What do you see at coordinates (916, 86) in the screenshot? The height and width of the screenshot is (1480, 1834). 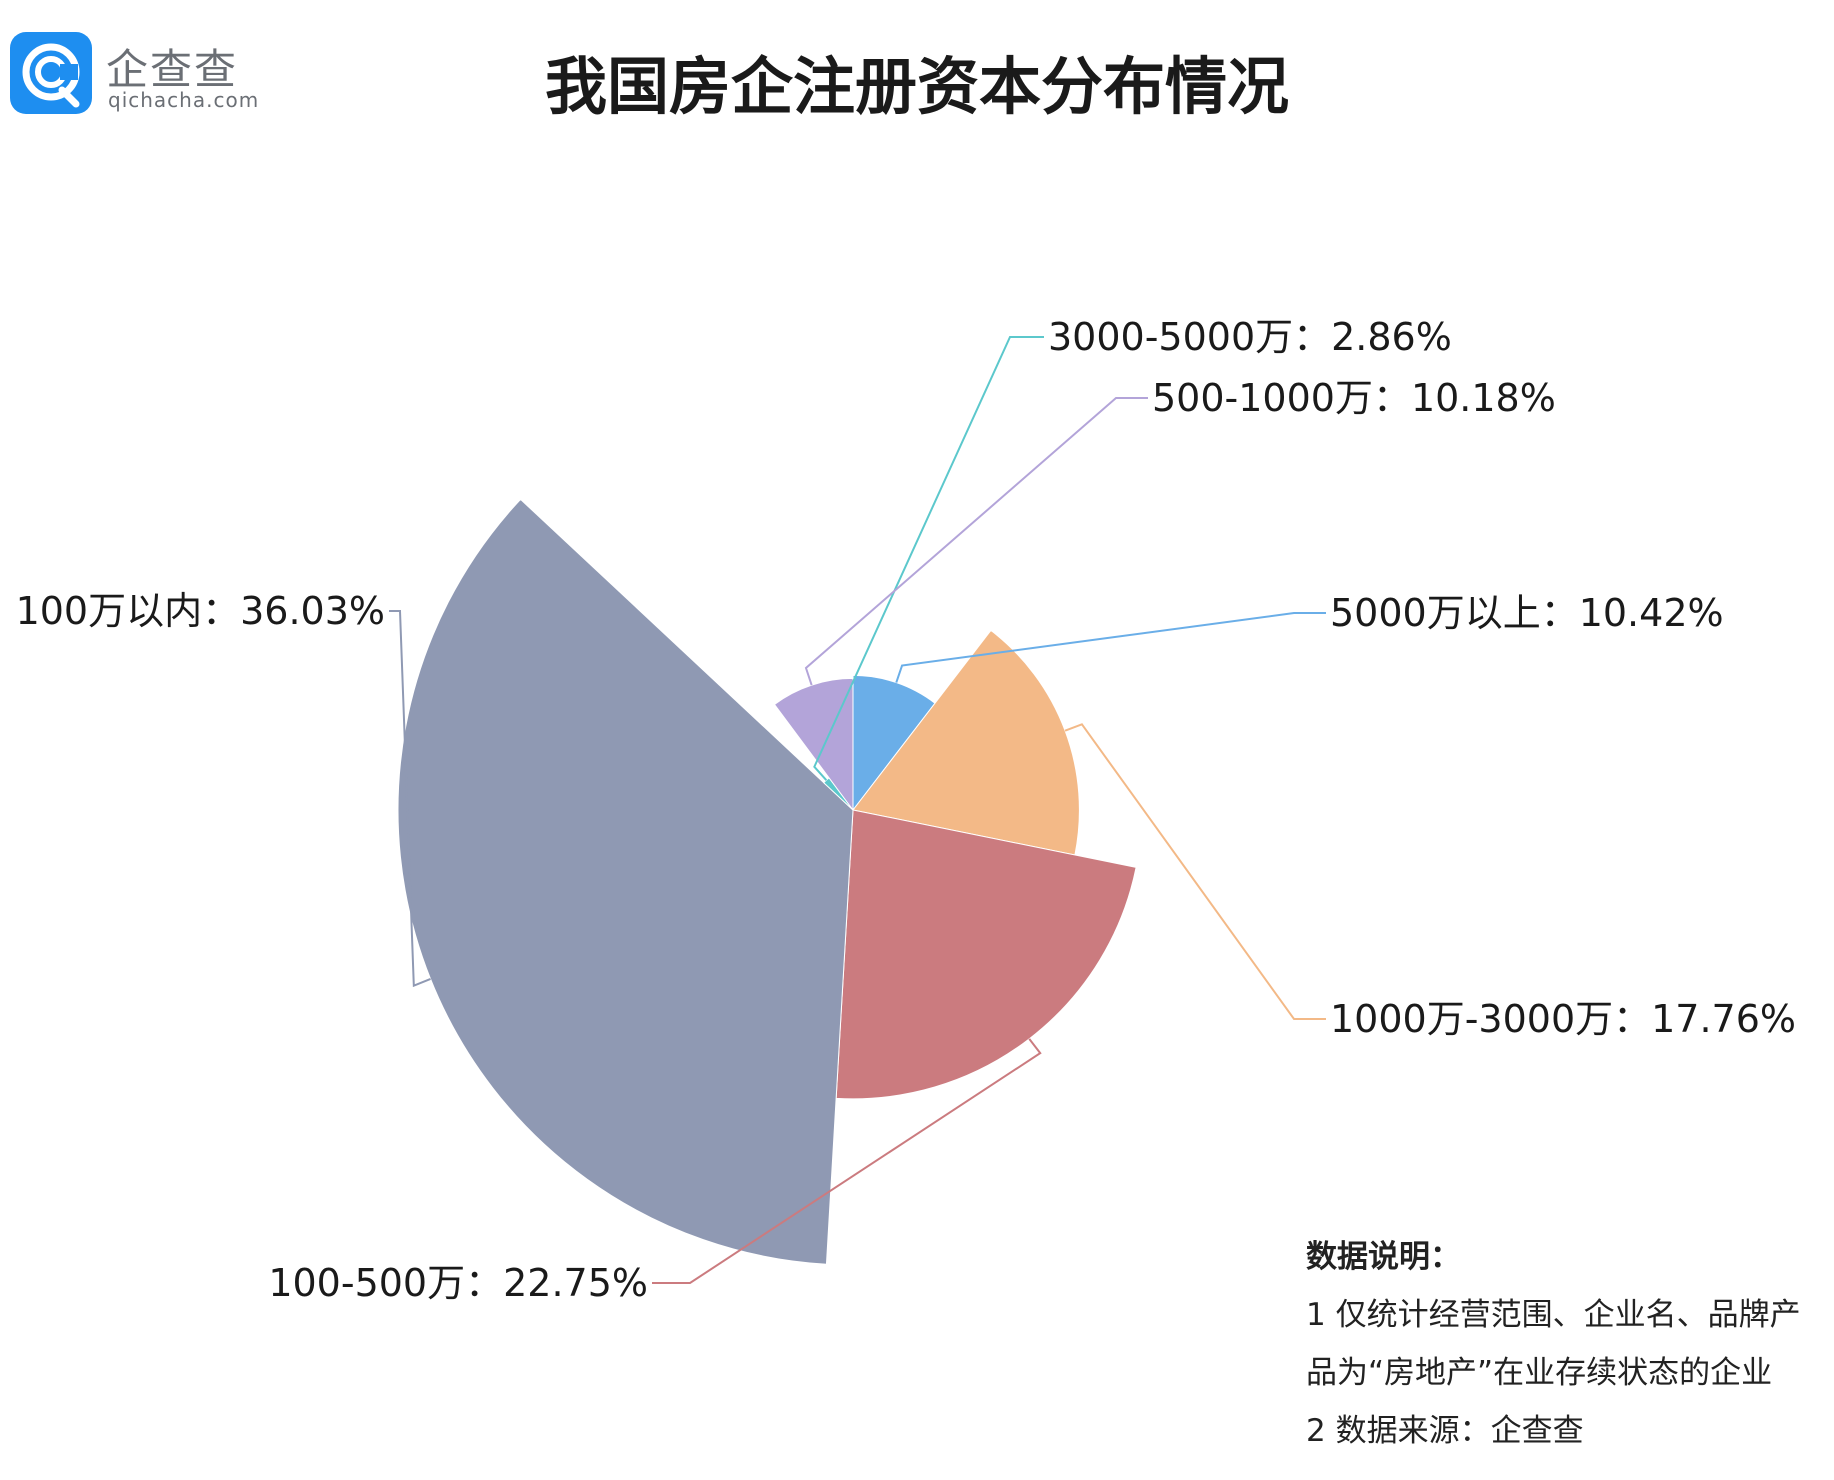 I see `page-title: 我国房企注册资本分布情况` at bounding box center [916, 86].